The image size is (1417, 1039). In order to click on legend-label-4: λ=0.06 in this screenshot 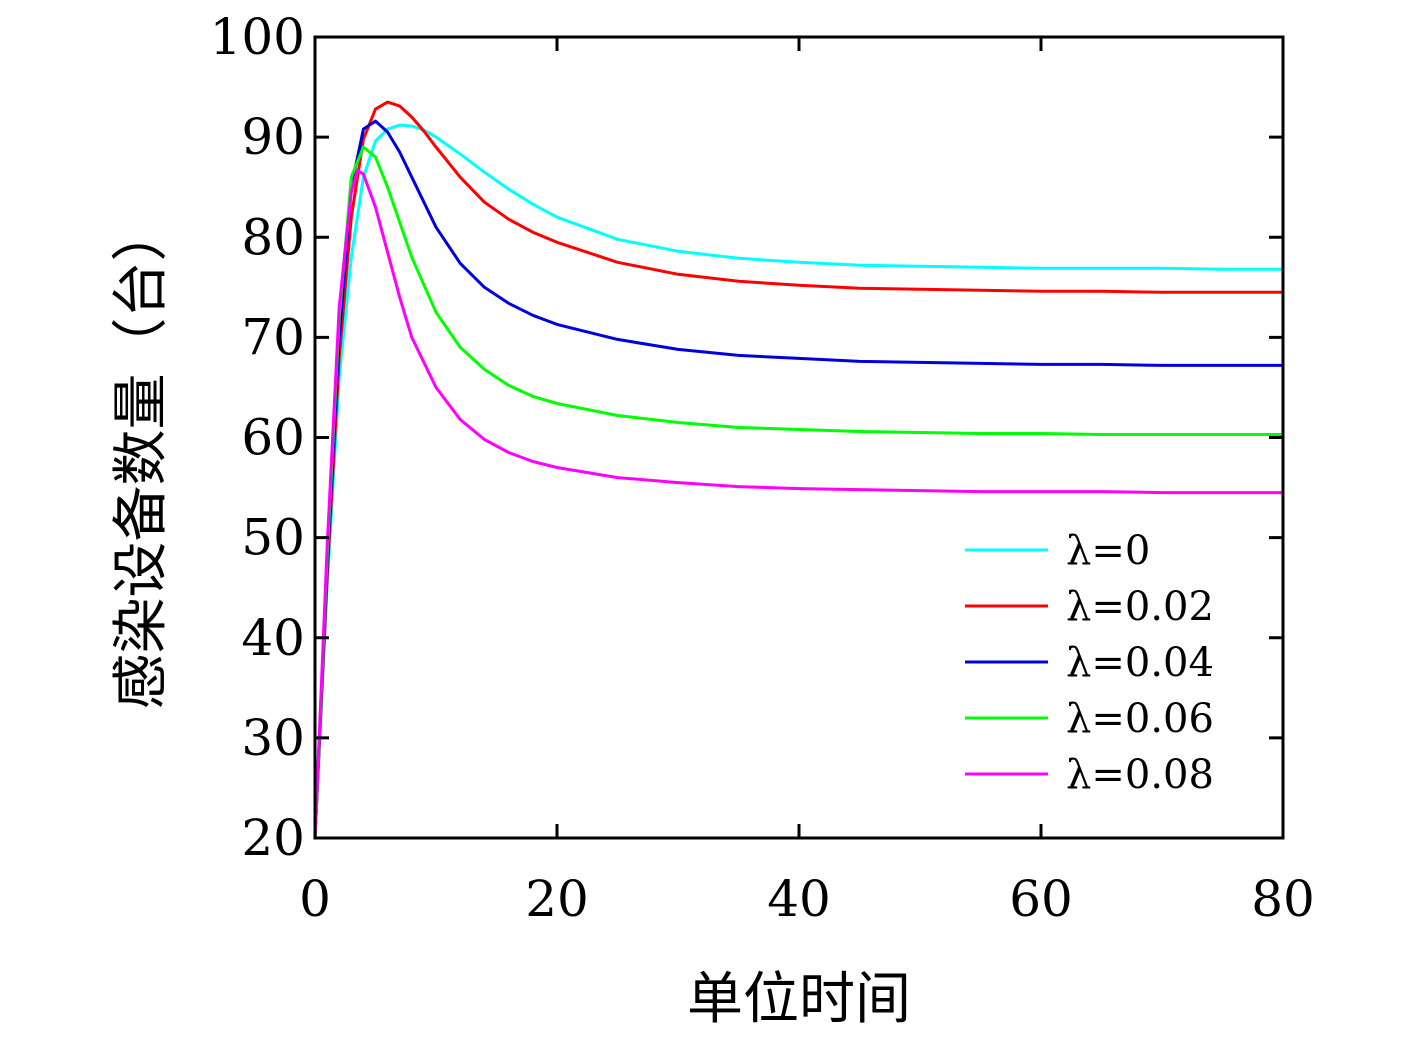, I will do `click(1140, 719)`.